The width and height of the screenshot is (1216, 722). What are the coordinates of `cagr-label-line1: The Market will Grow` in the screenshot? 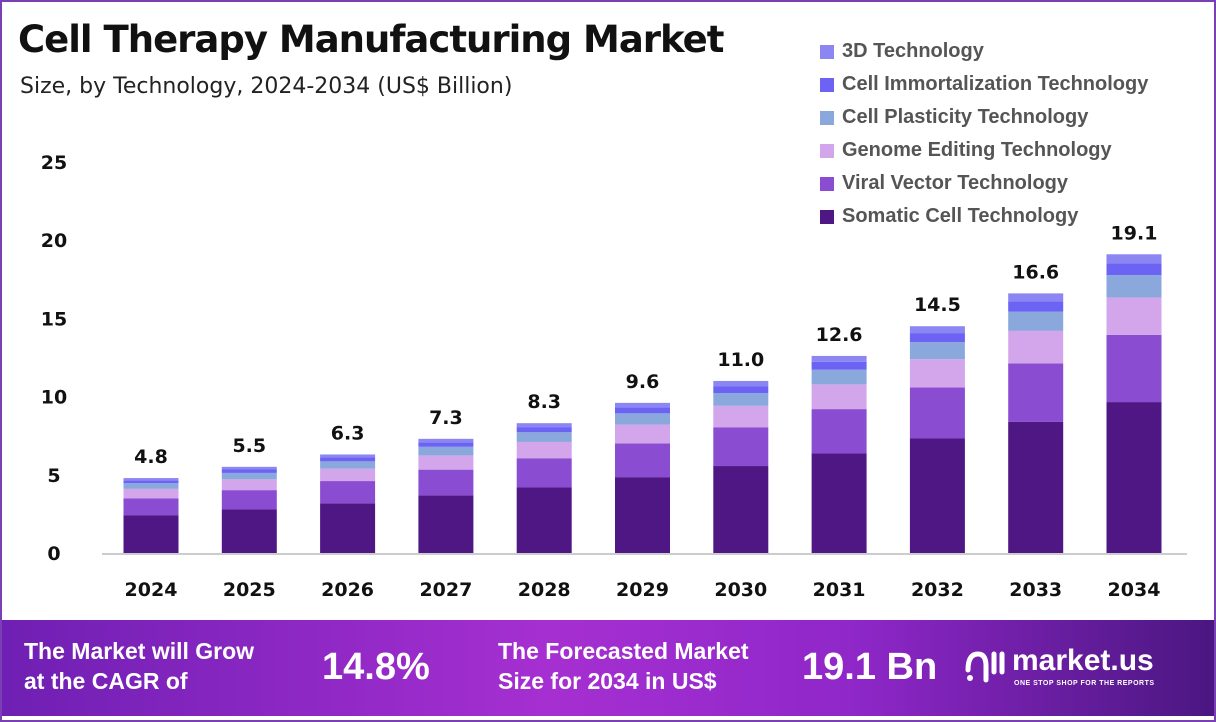 It's located at (139, 651).